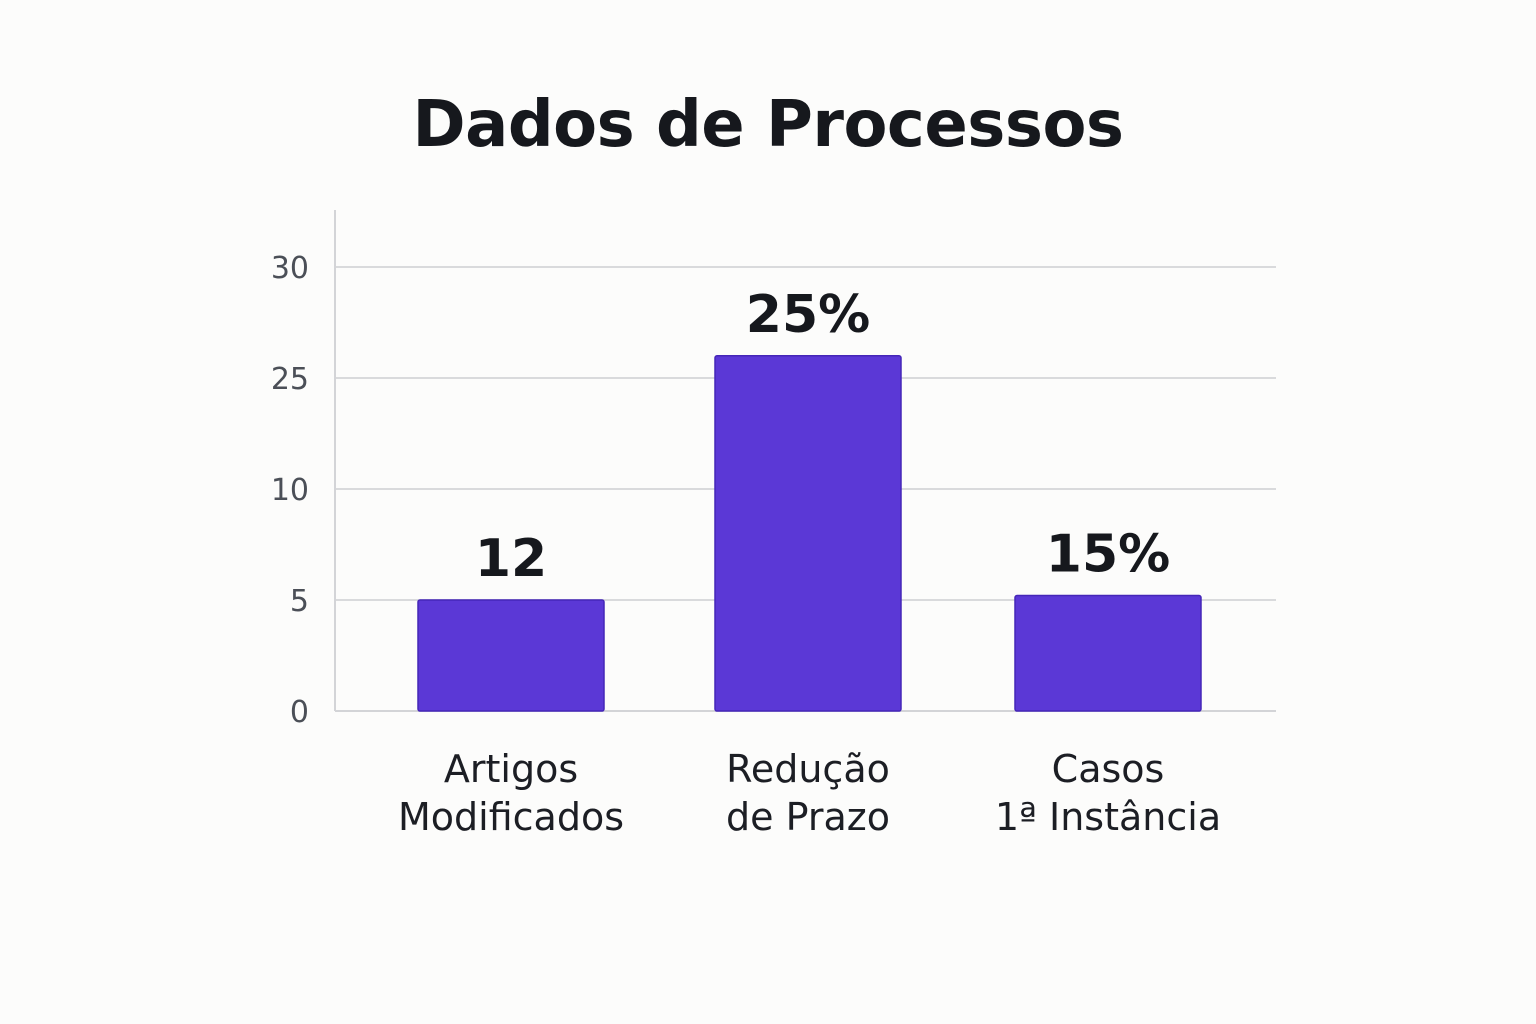  I want to click on y-tick-label: 10, so click(290, 490).